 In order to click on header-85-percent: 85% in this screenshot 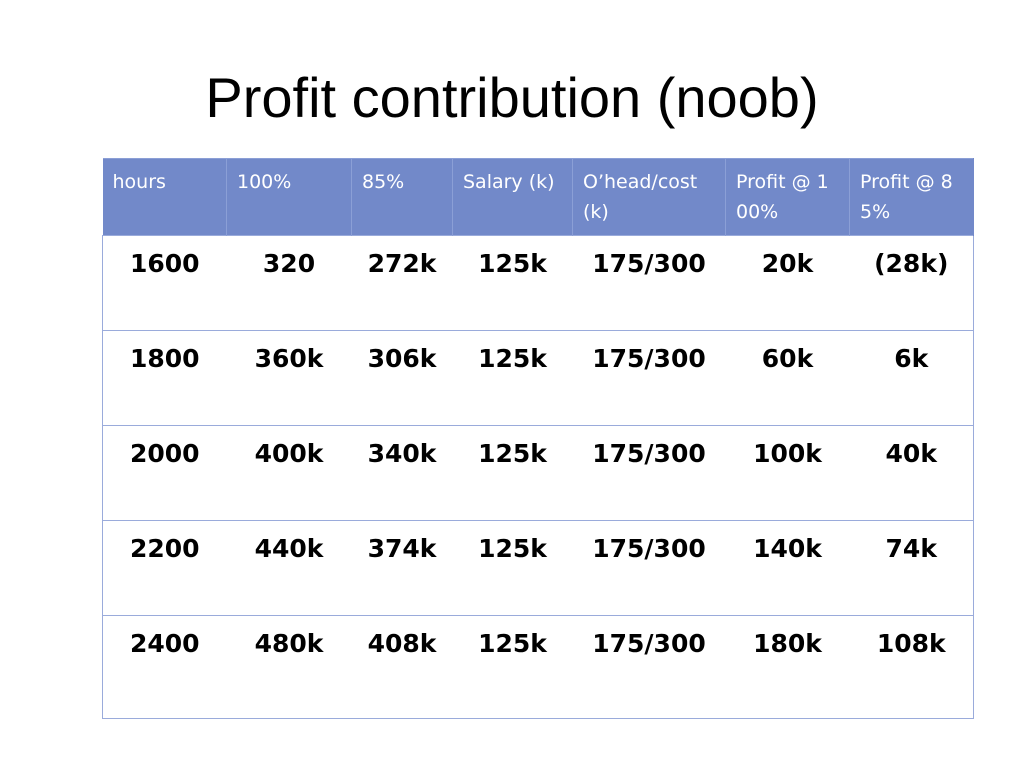, I will do `click(402, 197)`.